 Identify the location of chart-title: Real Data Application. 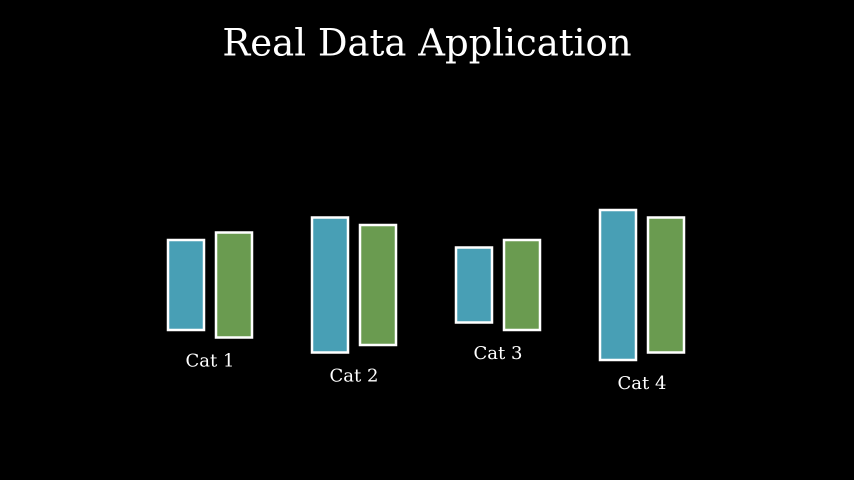
(426, 43).